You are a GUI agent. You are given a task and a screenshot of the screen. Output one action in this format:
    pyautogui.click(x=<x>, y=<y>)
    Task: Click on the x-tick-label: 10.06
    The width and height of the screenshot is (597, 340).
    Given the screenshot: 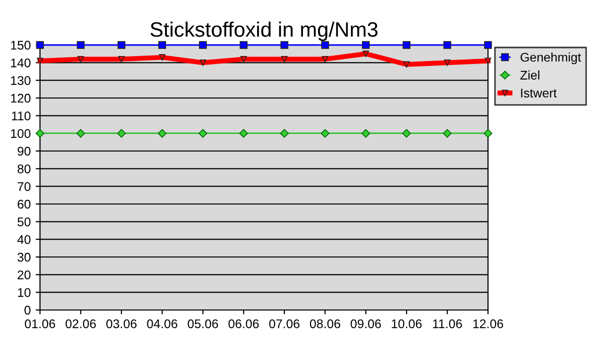 What is the action you would take?
    pyautogui.click(x=407, y=323)
    